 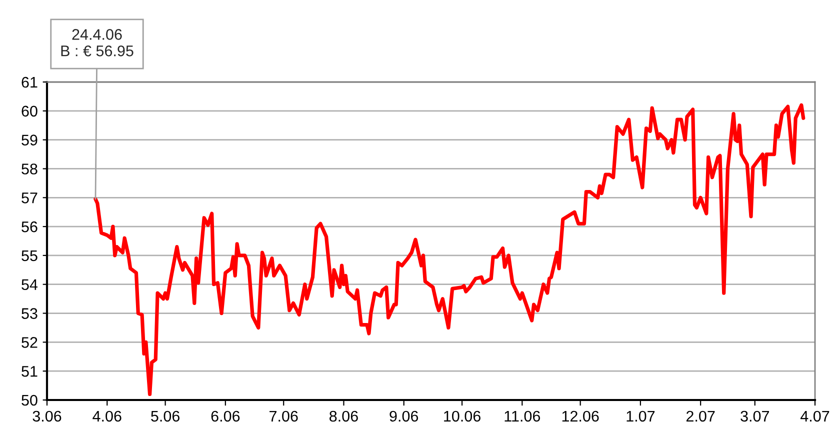 What do you see at coordinates (344, 416) in the screenshot?
I see `x-tick-label: 8.06` at bounding box center [344, 416].